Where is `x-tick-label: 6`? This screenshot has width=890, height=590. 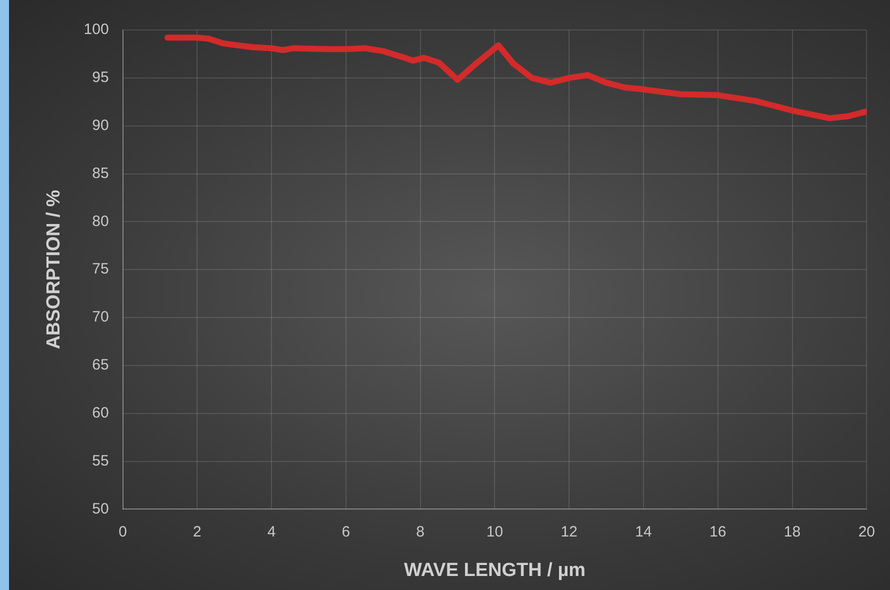 x-tick-label: 6 is located at coordinates (346, 531).